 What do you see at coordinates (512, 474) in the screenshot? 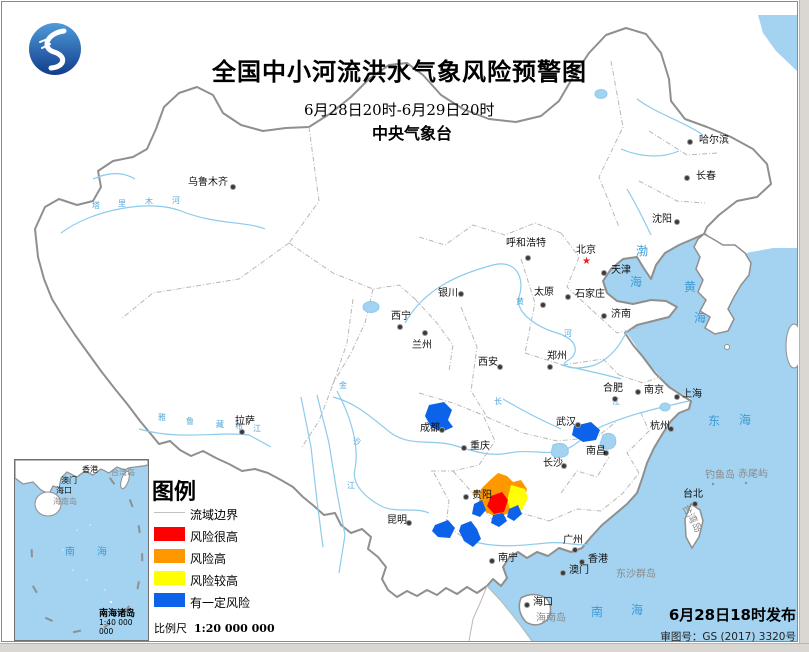
I see `risk-patches` at bounding box center [512, 474].